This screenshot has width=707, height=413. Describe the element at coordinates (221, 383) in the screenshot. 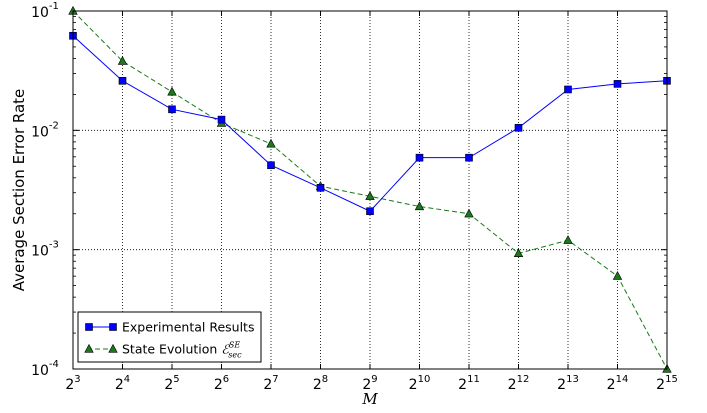

I see `x-tick-label: 26` at that location.